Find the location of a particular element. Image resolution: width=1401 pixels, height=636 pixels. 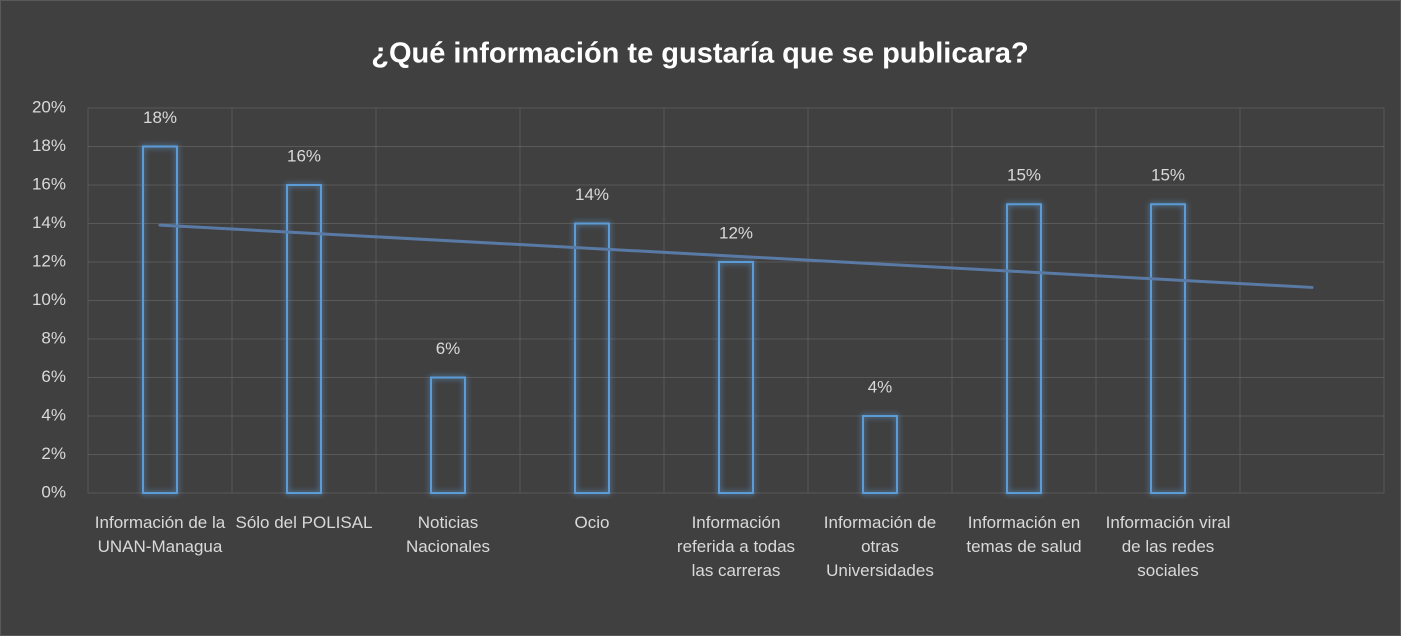

y-tick-label: 6% is located at coordinates (53, 376).